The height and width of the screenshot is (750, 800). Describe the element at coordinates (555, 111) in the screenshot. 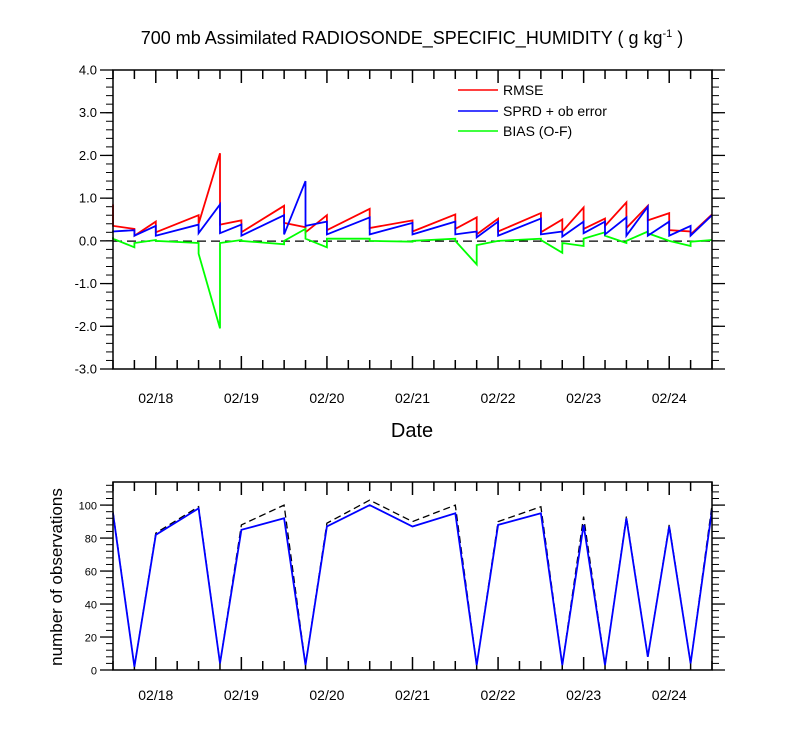

I see `legend-label-sprd: SPRD + ob error` at that location.